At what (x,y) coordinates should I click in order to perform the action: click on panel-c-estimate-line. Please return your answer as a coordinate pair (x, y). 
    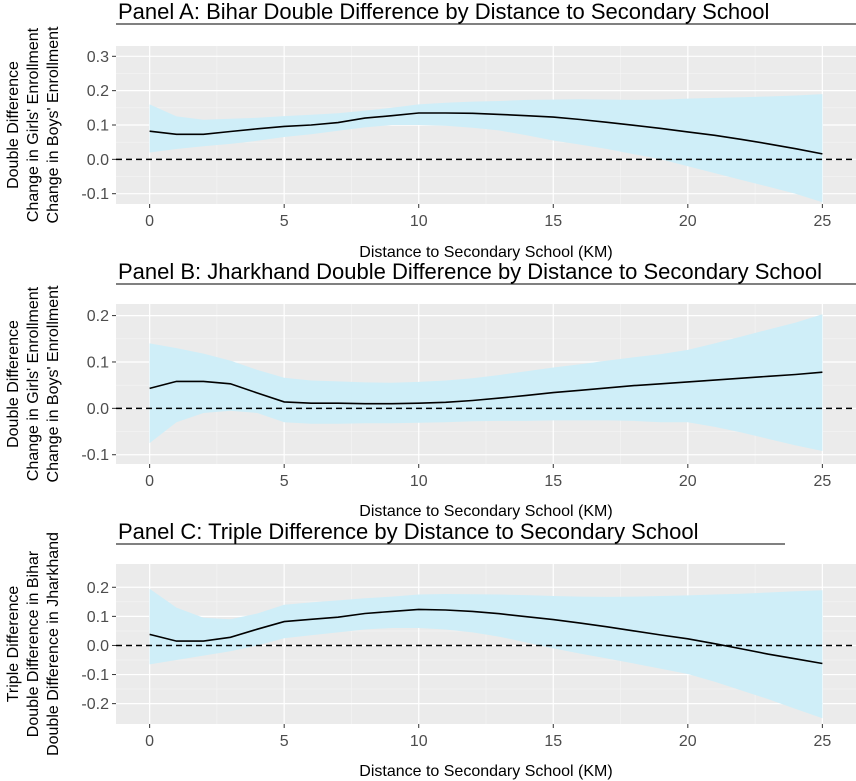
    Looking at the image, I should click on (486, 636).